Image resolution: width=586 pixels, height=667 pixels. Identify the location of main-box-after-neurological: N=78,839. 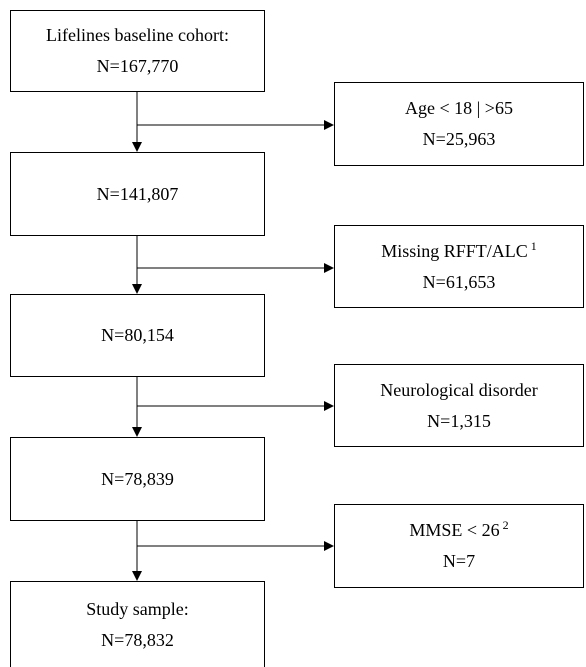
(137, 479).